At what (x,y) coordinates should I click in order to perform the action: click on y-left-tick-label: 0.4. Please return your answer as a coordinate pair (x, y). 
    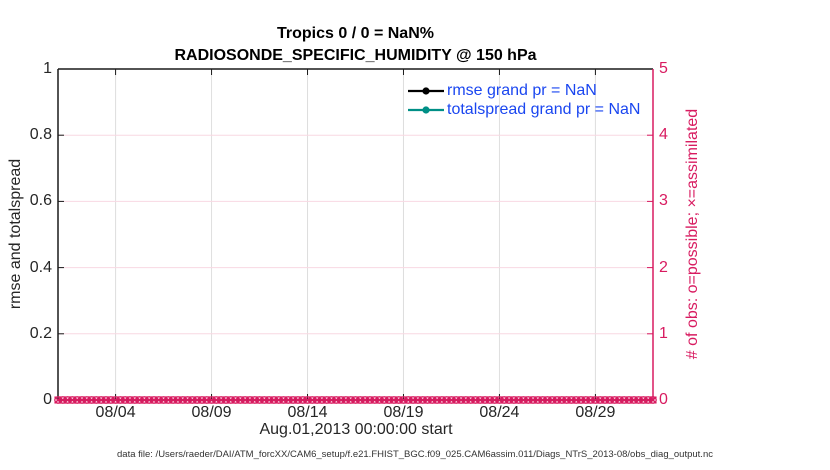
    Looking at the image, I should click on (40, 267).